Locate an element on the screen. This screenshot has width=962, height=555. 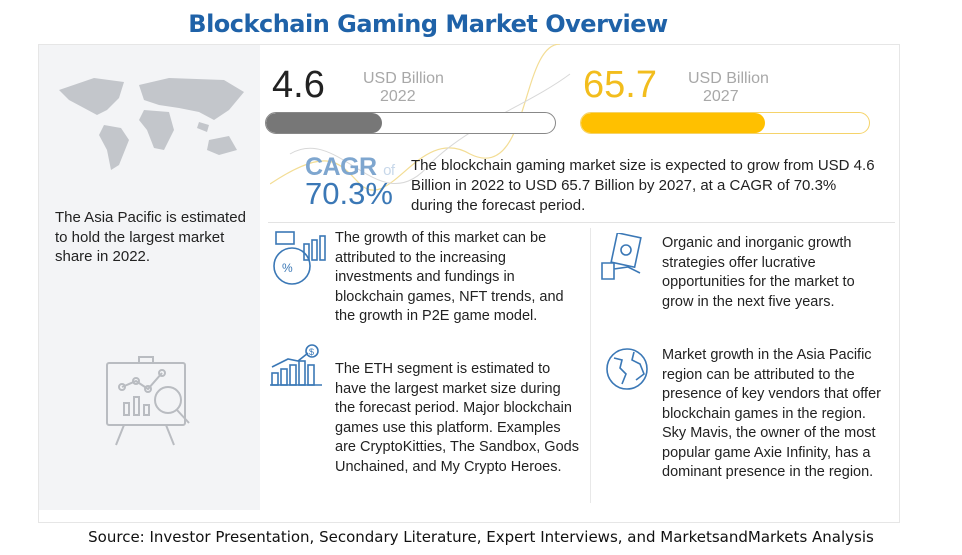
money-hand-icon is located at coordinates (621, 256).